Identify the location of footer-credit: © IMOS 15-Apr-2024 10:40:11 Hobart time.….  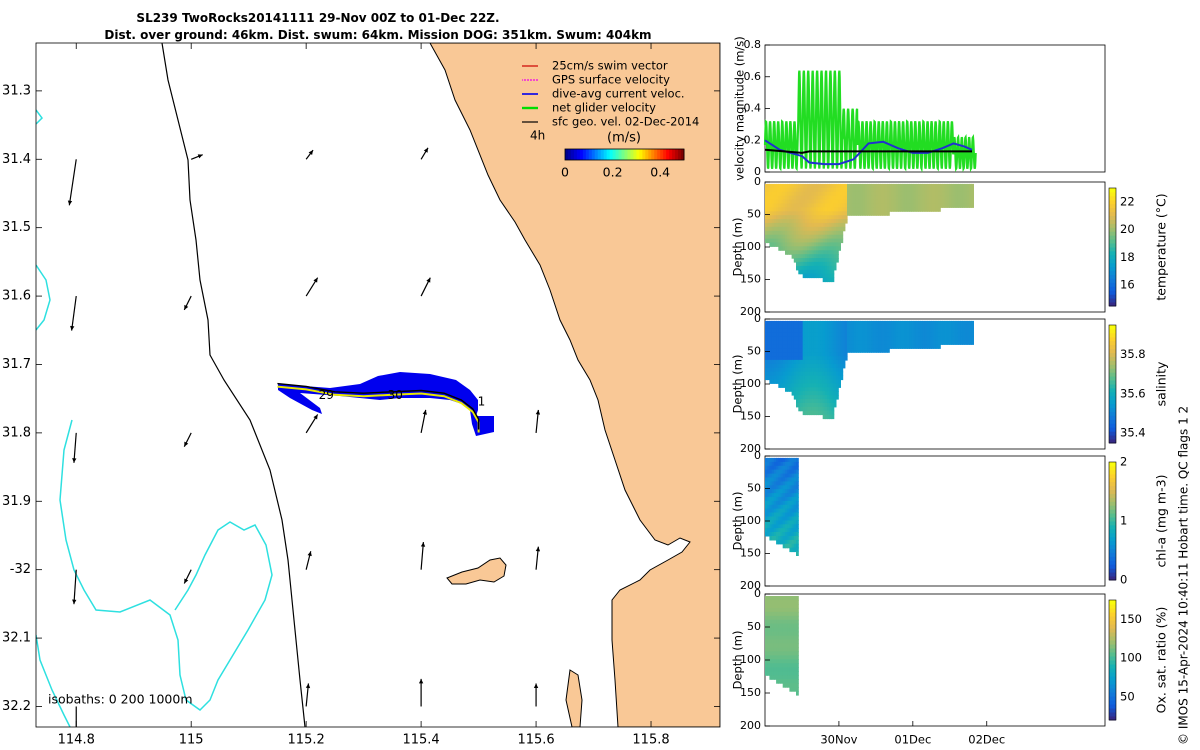
(1184, 575).